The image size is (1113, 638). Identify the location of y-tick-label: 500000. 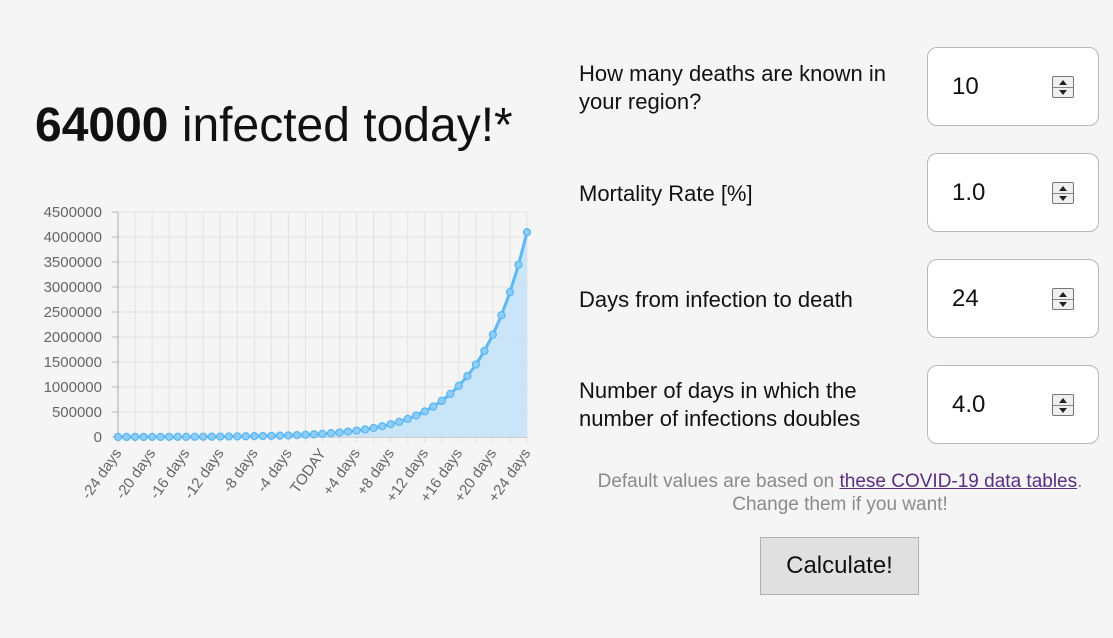
(77, 412).